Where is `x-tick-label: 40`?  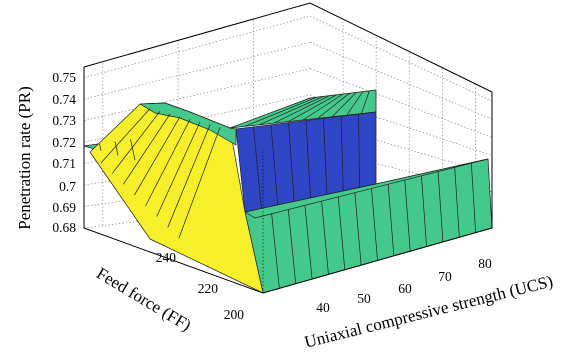 x-tick-label: 40 is located at coordinates (323, 307).